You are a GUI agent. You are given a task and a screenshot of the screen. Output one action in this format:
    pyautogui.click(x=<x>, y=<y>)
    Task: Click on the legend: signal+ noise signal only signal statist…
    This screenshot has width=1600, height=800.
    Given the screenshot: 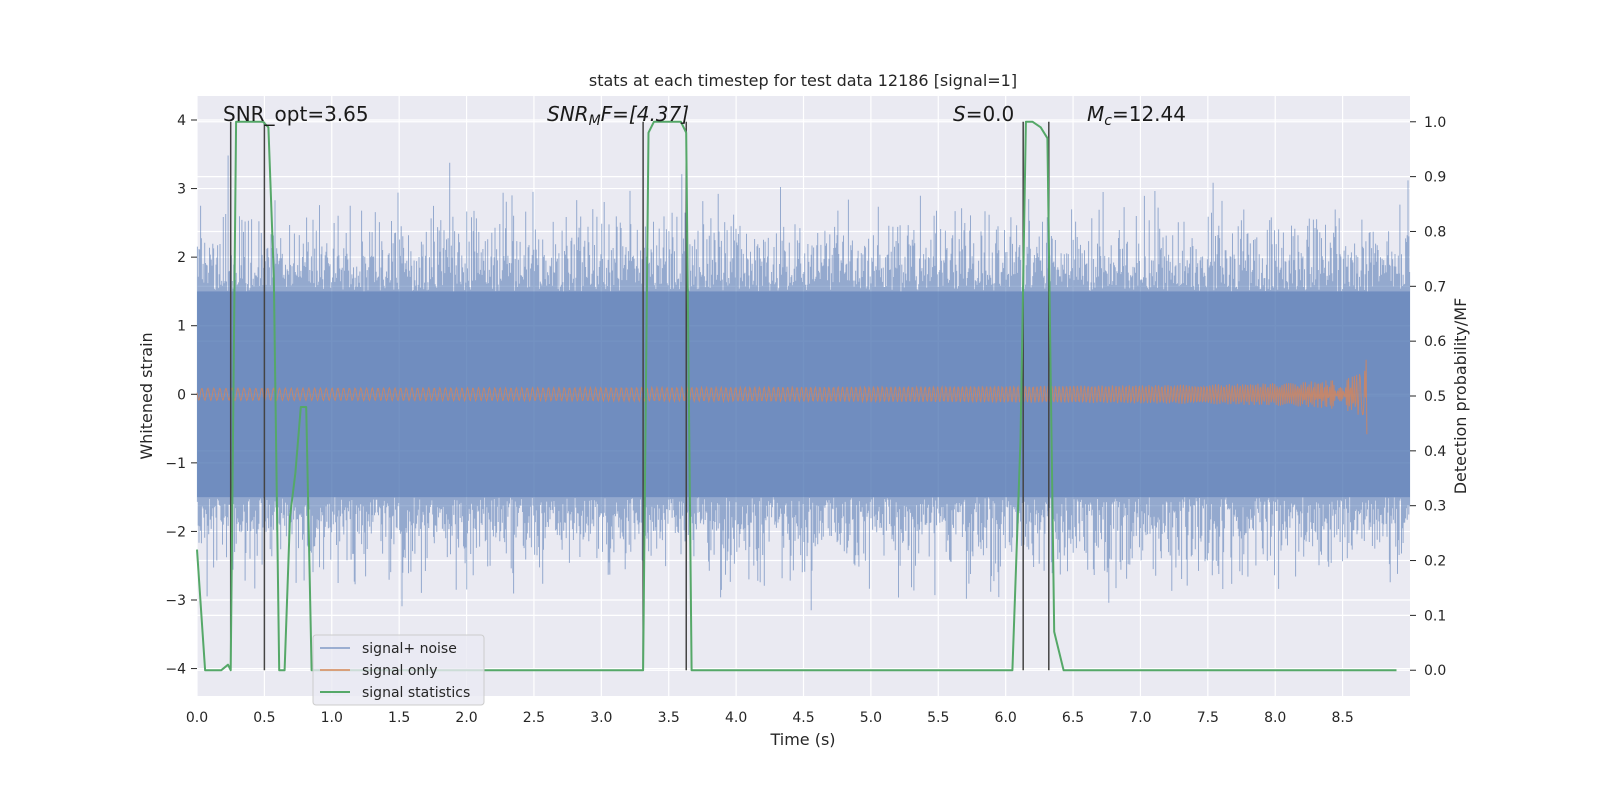 What is the action you would take?
    pyautogui.click(x=398, y=670)
    